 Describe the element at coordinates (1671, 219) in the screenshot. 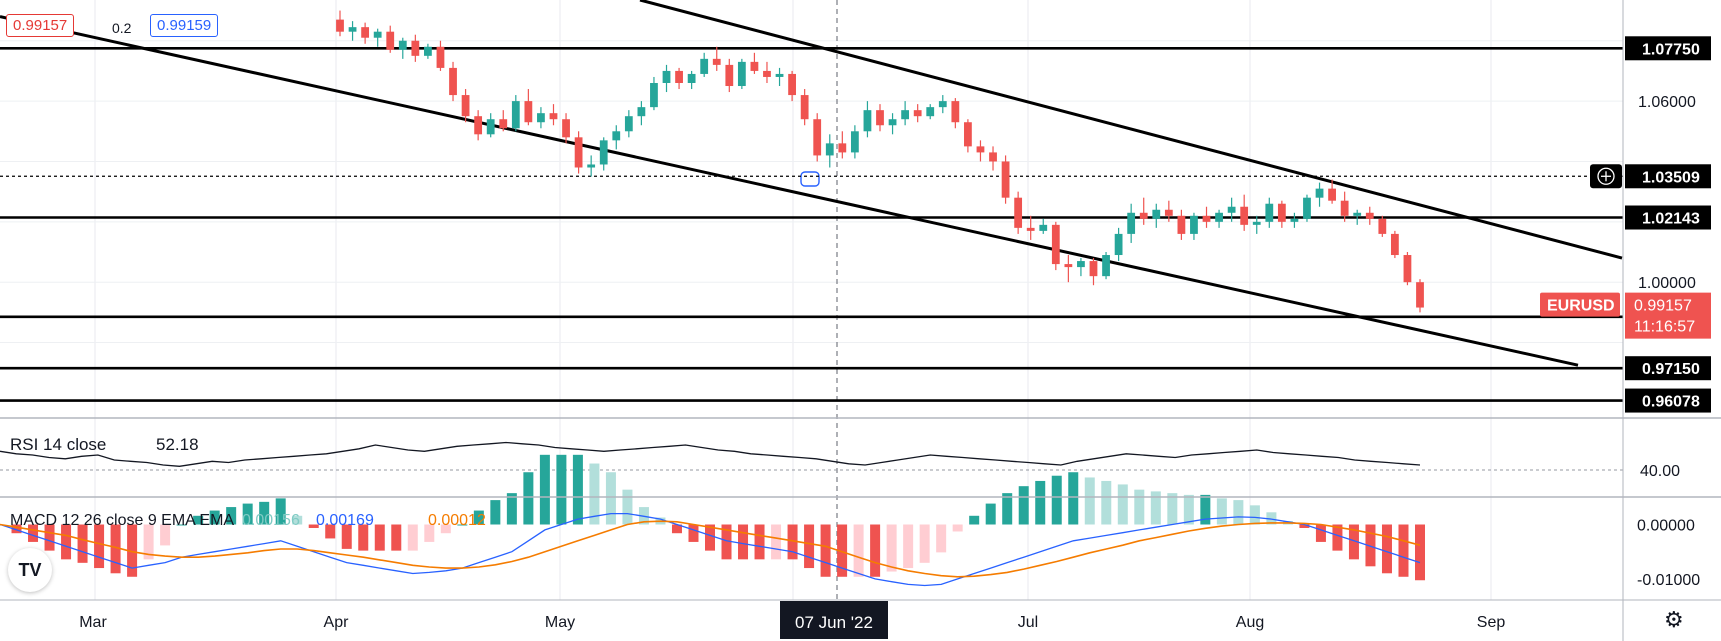

I see `level-price-tag-2: 1.02143` at that location.